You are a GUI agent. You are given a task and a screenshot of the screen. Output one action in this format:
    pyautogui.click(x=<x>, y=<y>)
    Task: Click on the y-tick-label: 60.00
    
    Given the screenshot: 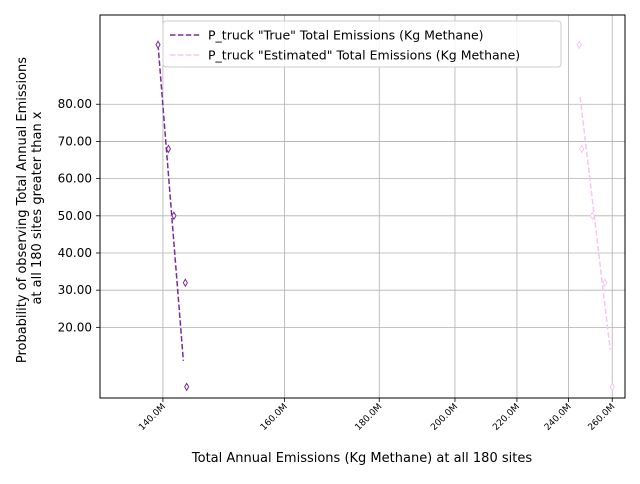 What is the action you would take?
    pyautogui.click(x=75, y=179)
    